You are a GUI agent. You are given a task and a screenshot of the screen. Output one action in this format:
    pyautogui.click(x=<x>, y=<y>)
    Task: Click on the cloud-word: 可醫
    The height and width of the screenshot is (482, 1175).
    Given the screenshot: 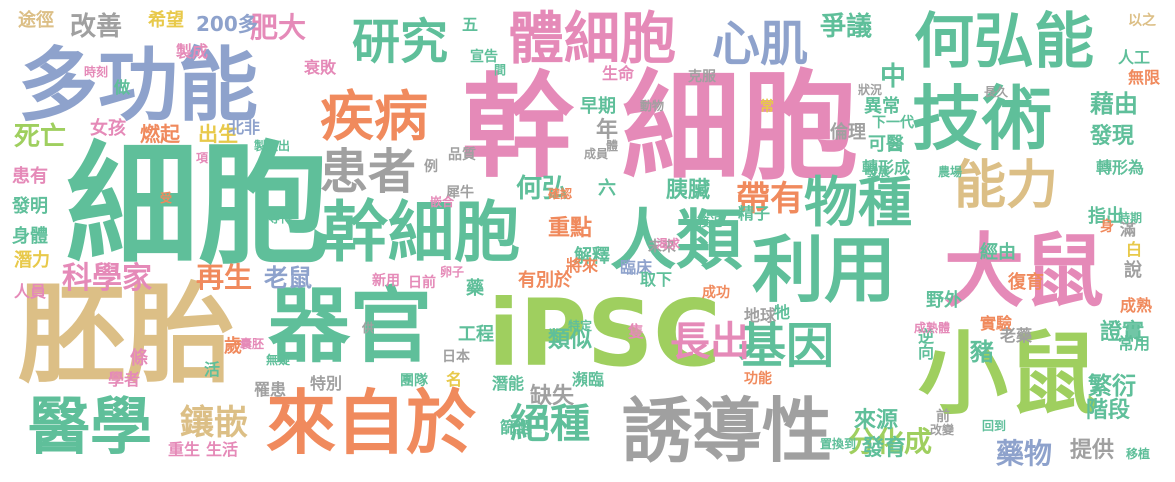 What is the action you would take?
    pyautogui.click(x=886, y=144)
    